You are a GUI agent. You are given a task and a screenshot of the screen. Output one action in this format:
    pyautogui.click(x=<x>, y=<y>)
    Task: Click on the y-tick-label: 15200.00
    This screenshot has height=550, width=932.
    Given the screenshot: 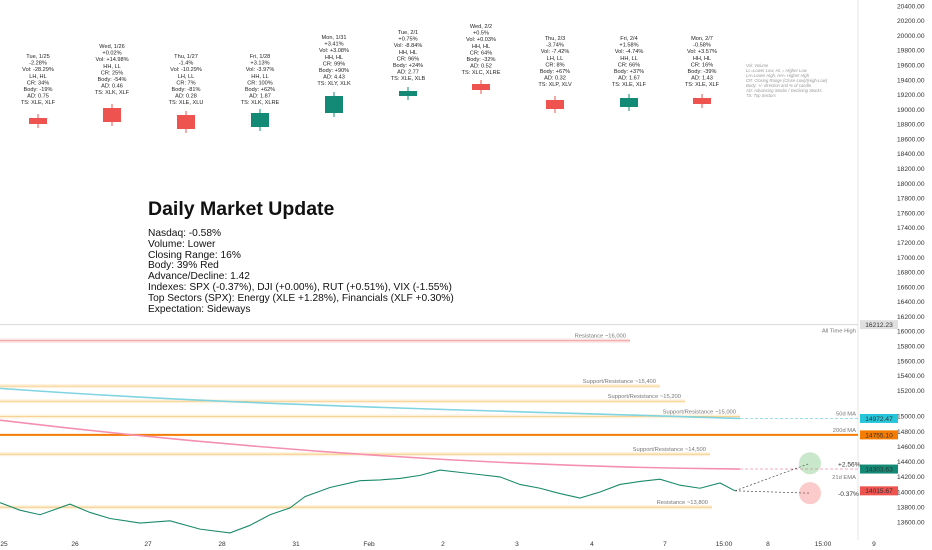 What is the action you would take?
    pyautogui.click(x=911, y=391)
    